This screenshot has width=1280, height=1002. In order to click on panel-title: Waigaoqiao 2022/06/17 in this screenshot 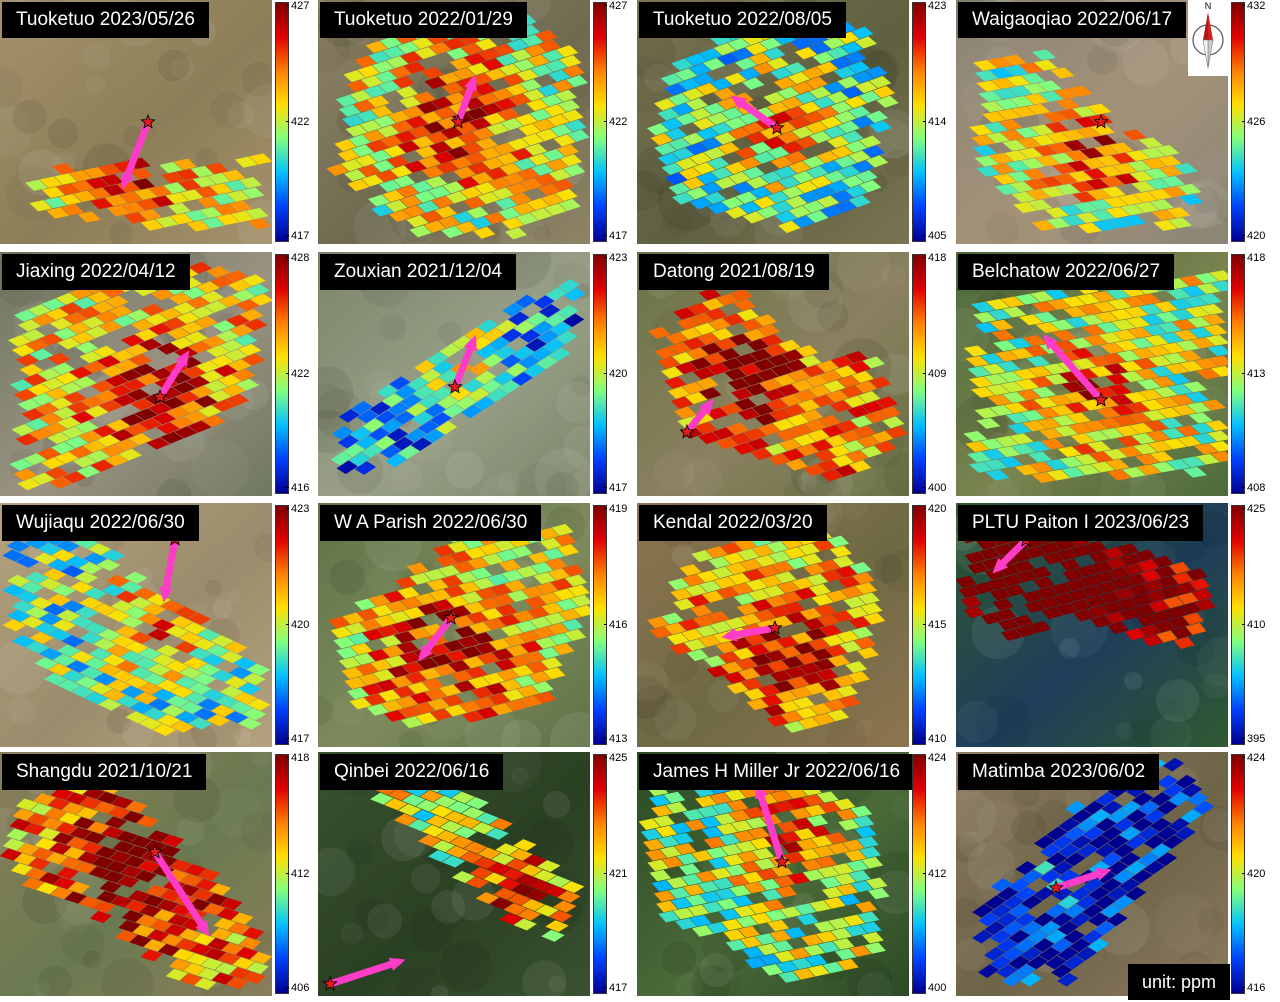, I will do `click(1072, 20)`.